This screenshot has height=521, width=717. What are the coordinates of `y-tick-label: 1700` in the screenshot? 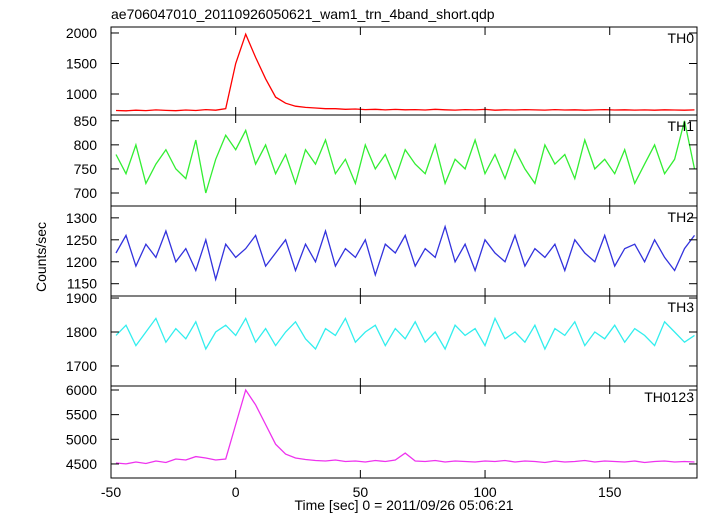 It's located at (81, 366).